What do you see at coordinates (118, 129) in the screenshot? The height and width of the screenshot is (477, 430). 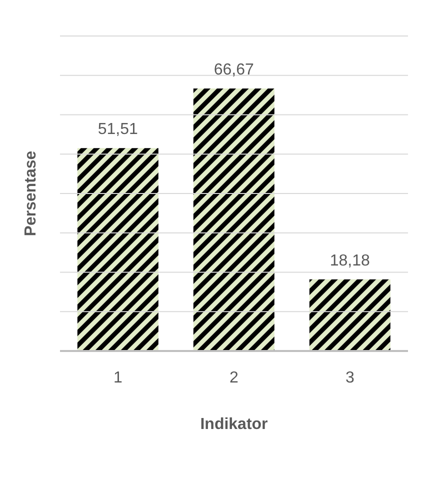 I see `data-label: 51,51` at bounding box center [118, 129].